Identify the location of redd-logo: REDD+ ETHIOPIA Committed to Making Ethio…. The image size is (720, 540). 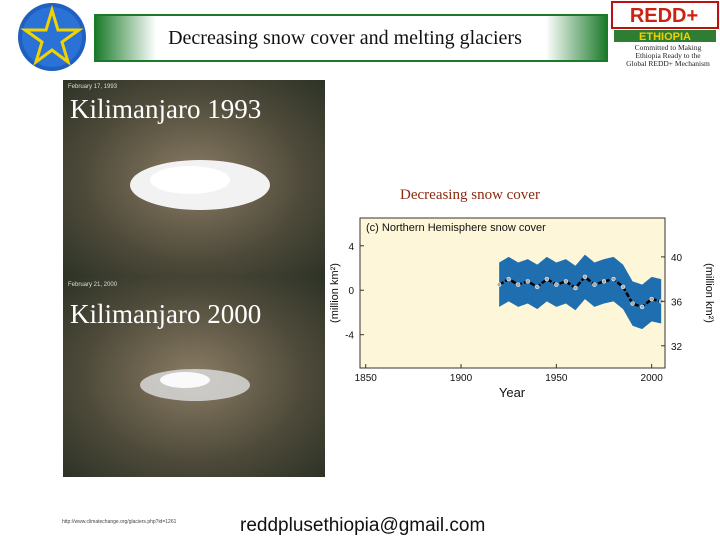
(665, 34).